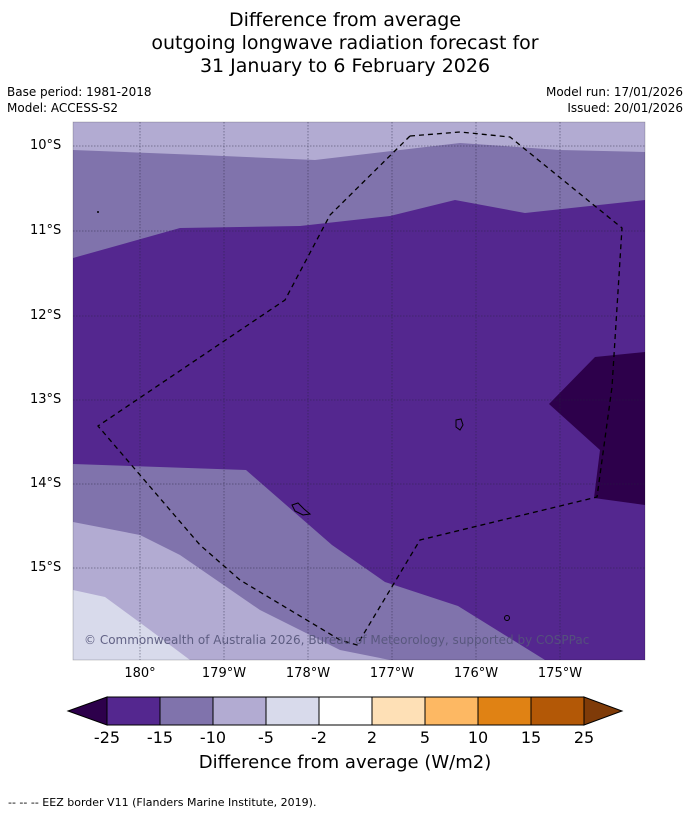 This screenshot has width=690, height=816. I want to click on base-period: Base period: 1981-2018, so click(79, 92).